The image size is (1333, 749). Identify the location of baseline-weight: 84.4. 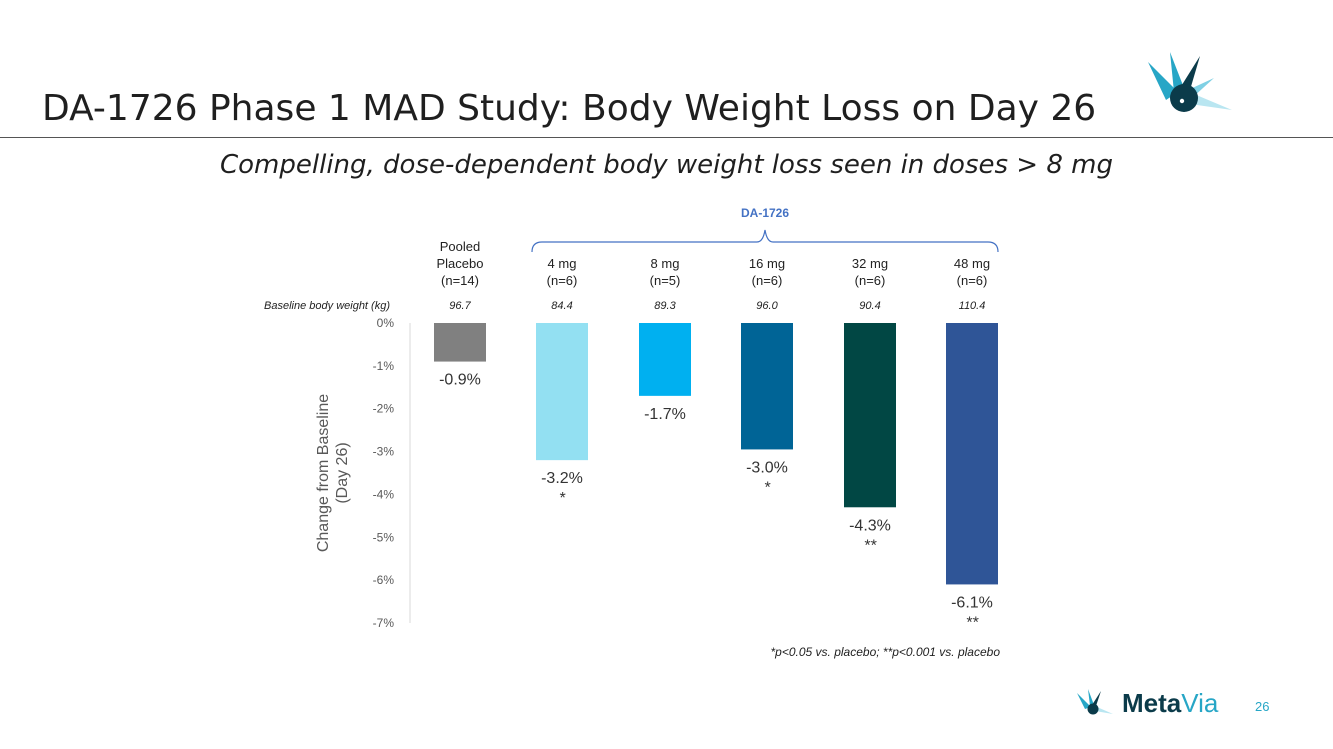
(561, 306).